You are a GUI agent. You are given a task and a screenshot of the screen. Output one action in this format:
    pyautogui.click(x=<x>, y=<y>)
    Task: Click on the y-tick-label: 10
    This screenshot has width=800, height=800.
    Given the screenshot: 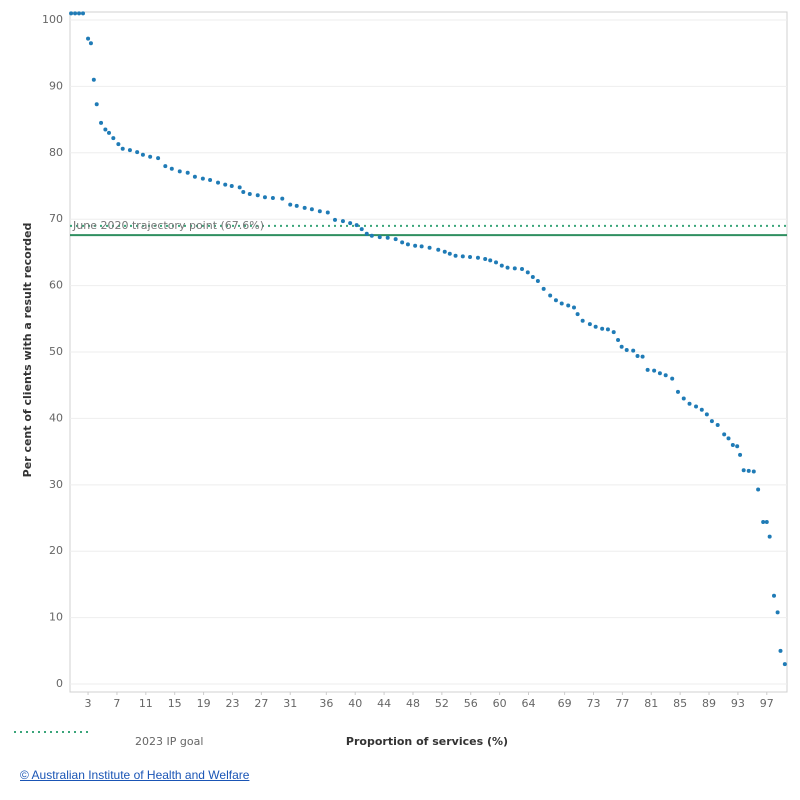 What is the action you would take?
    pyautogui.click(x=56, y=617)
    